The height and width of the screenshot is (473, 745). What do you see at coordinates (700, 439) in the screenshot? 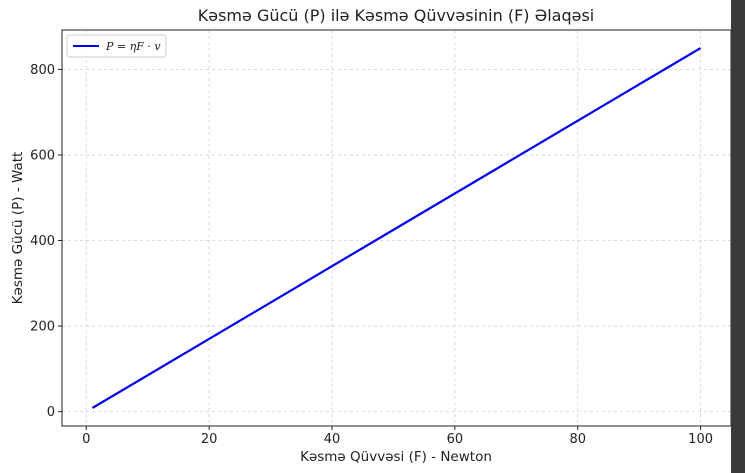
I see `x-tick-label: 100` at bounding box center [700, 439].